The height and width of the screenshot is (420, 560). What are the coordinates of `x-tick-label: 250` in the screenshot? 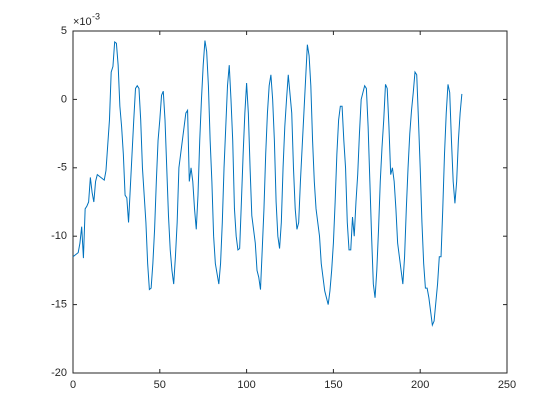 It's located at (507, 385).